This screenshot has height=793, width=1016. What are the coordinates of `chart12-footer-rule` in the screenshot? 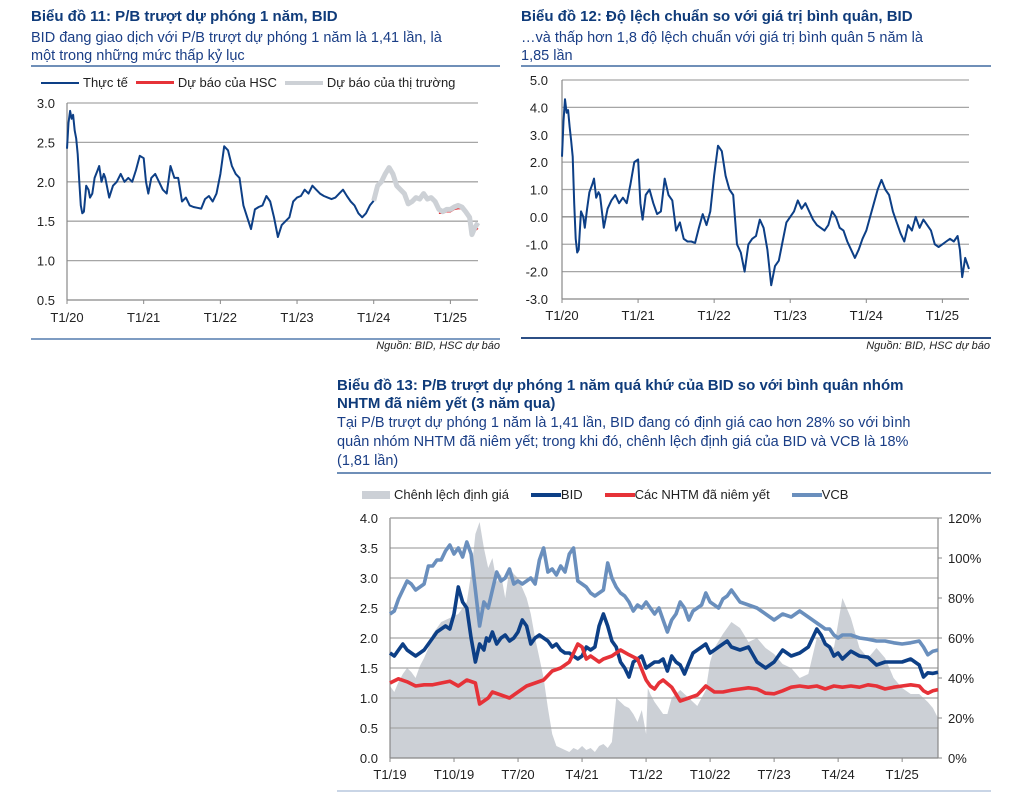 It's located at (756, 338).